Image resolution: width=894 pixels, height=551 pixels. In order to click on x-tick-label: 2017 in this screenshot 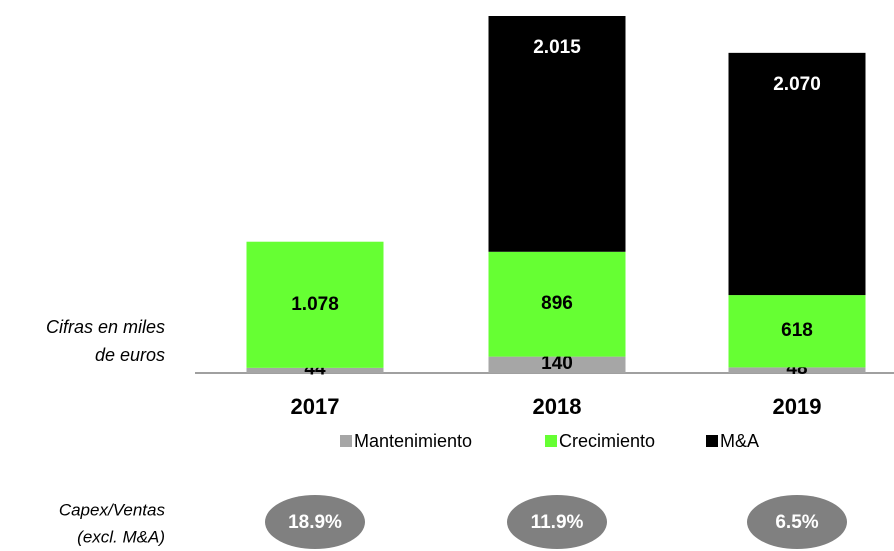, I will do `click(315, 406)`.